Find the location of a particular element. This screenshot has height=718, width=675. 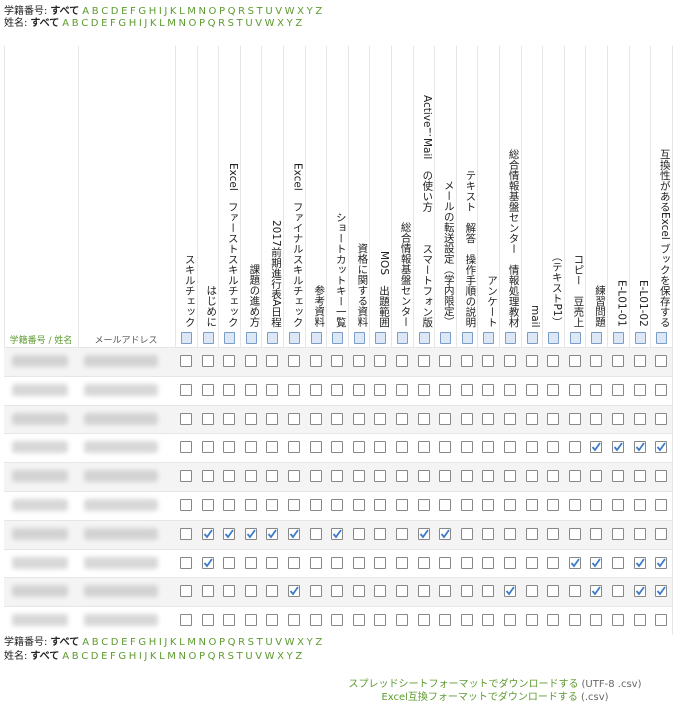

download-link: スプレッドシートフォーマットでダウンロードする is located at coordinates (463, 684).